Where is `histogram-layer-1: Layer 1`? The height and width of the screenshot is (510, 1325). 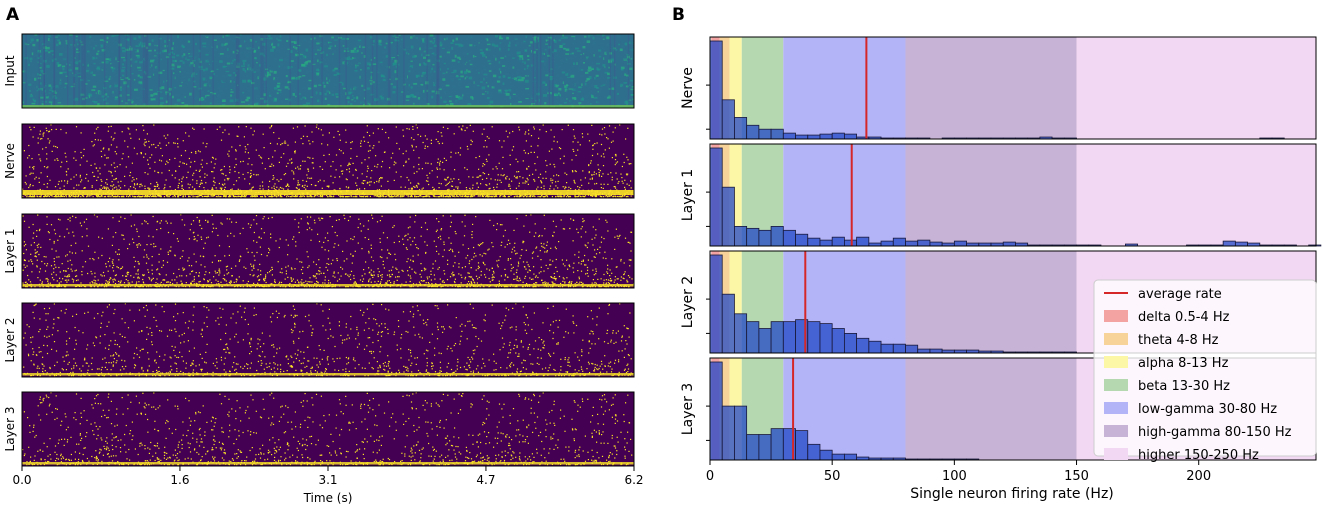
histogram-layer-1: Layer 1 is located at coordinates (1001, 195).